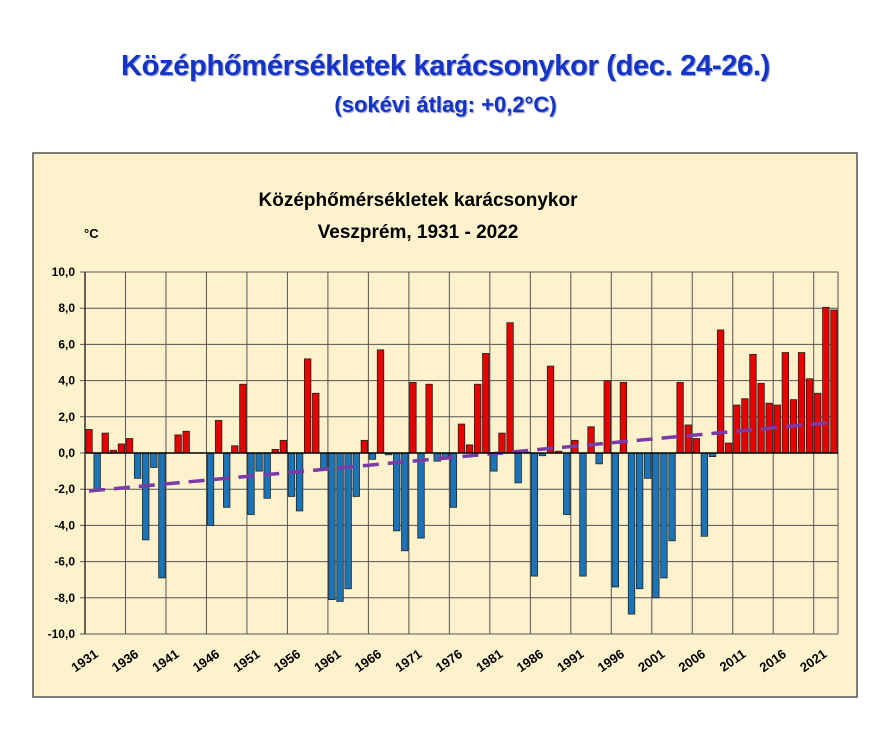 The width and height of the screenshot is (891, 730). Describe the element at coordinates (478, 418) in the screenshot. I see `bar-1979` at that location.